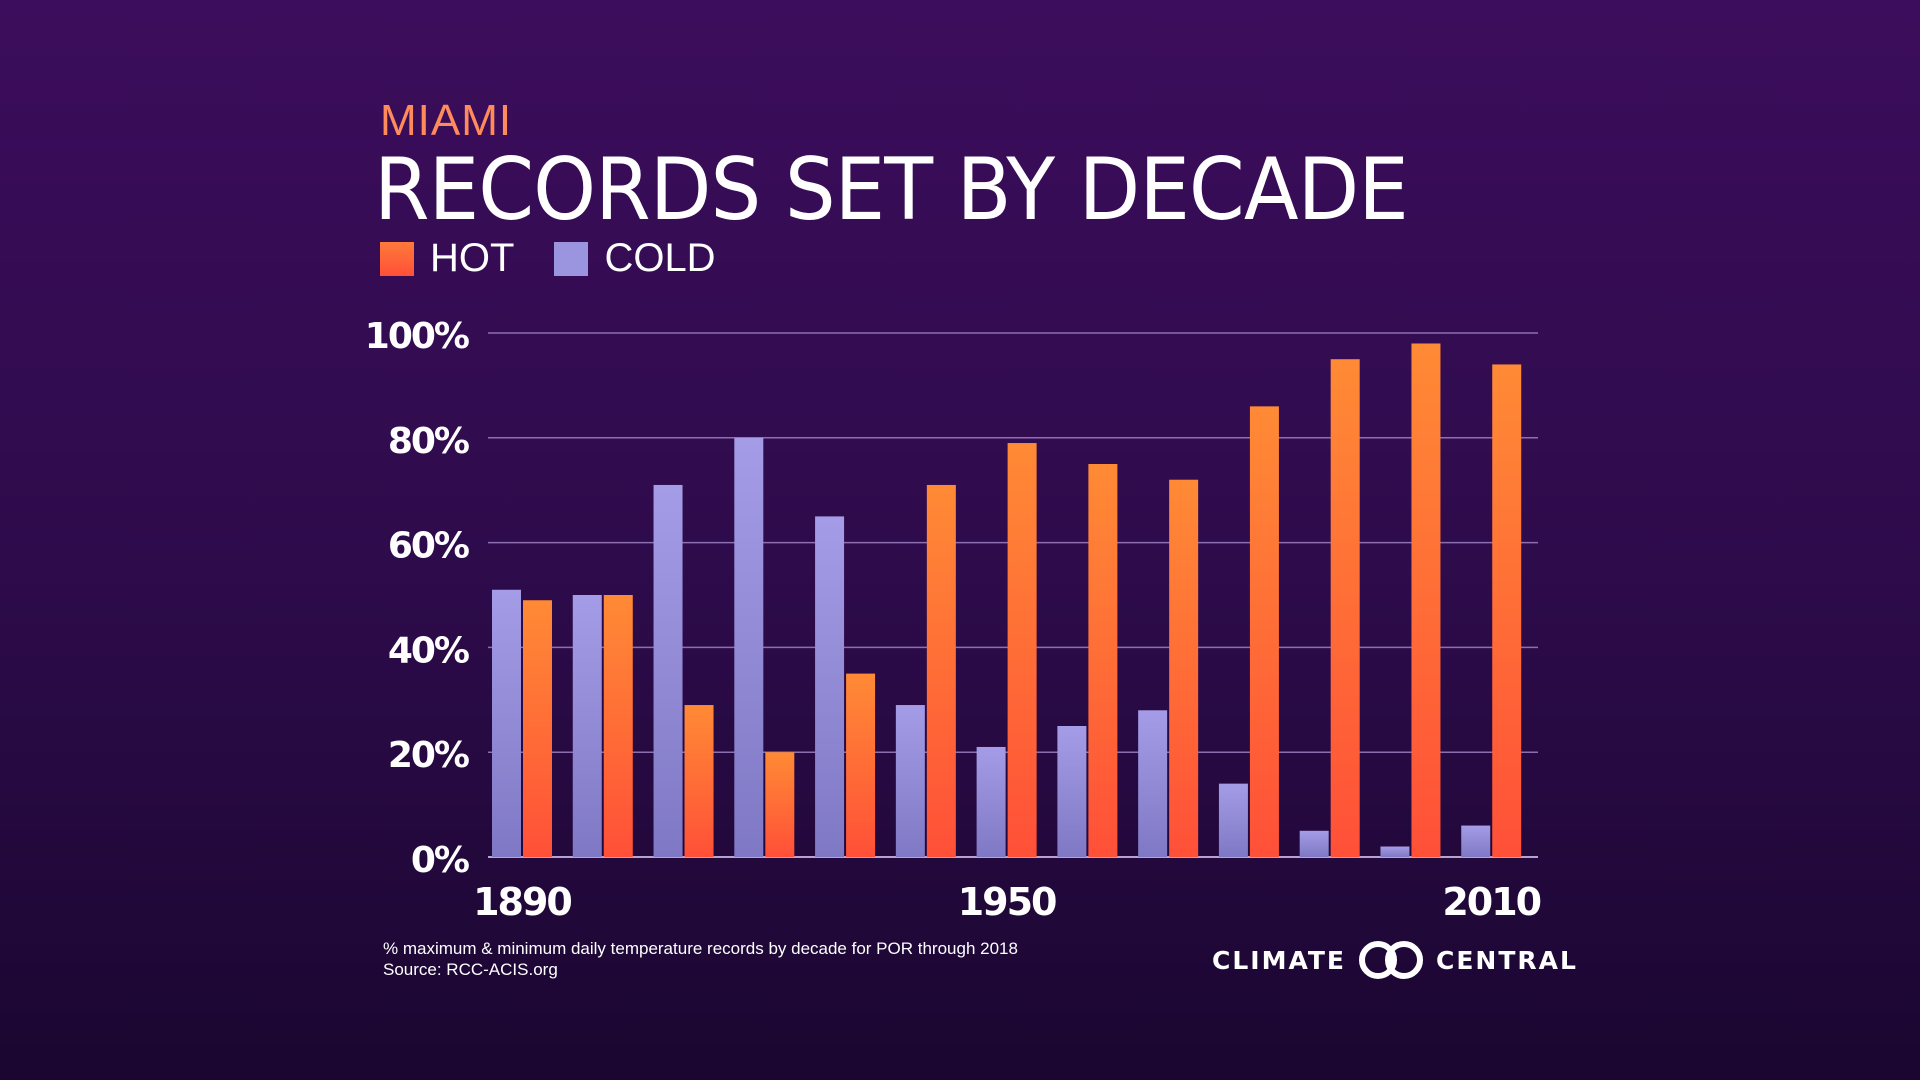 This screenshot has width=1920, height=1080. Describe the element at coordinates (1233, 820) in the screenshot. I see `bar-cold-1980` at that location.